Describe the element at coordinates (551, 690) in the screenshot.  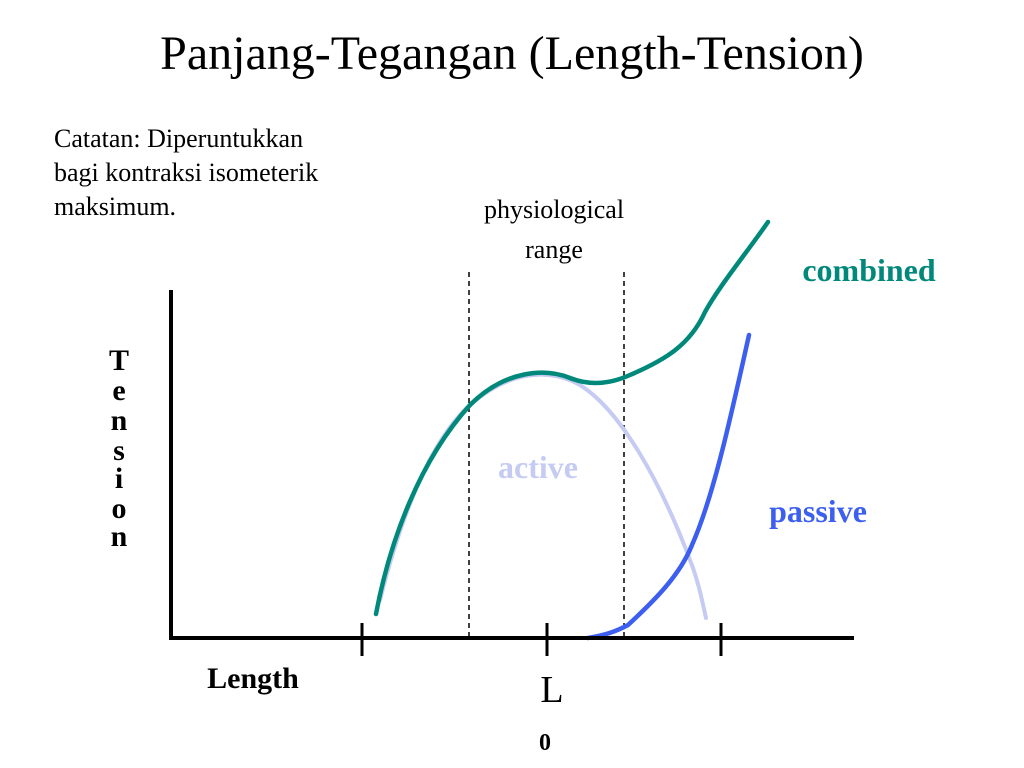
I see `l0-label-main: L` at that location.